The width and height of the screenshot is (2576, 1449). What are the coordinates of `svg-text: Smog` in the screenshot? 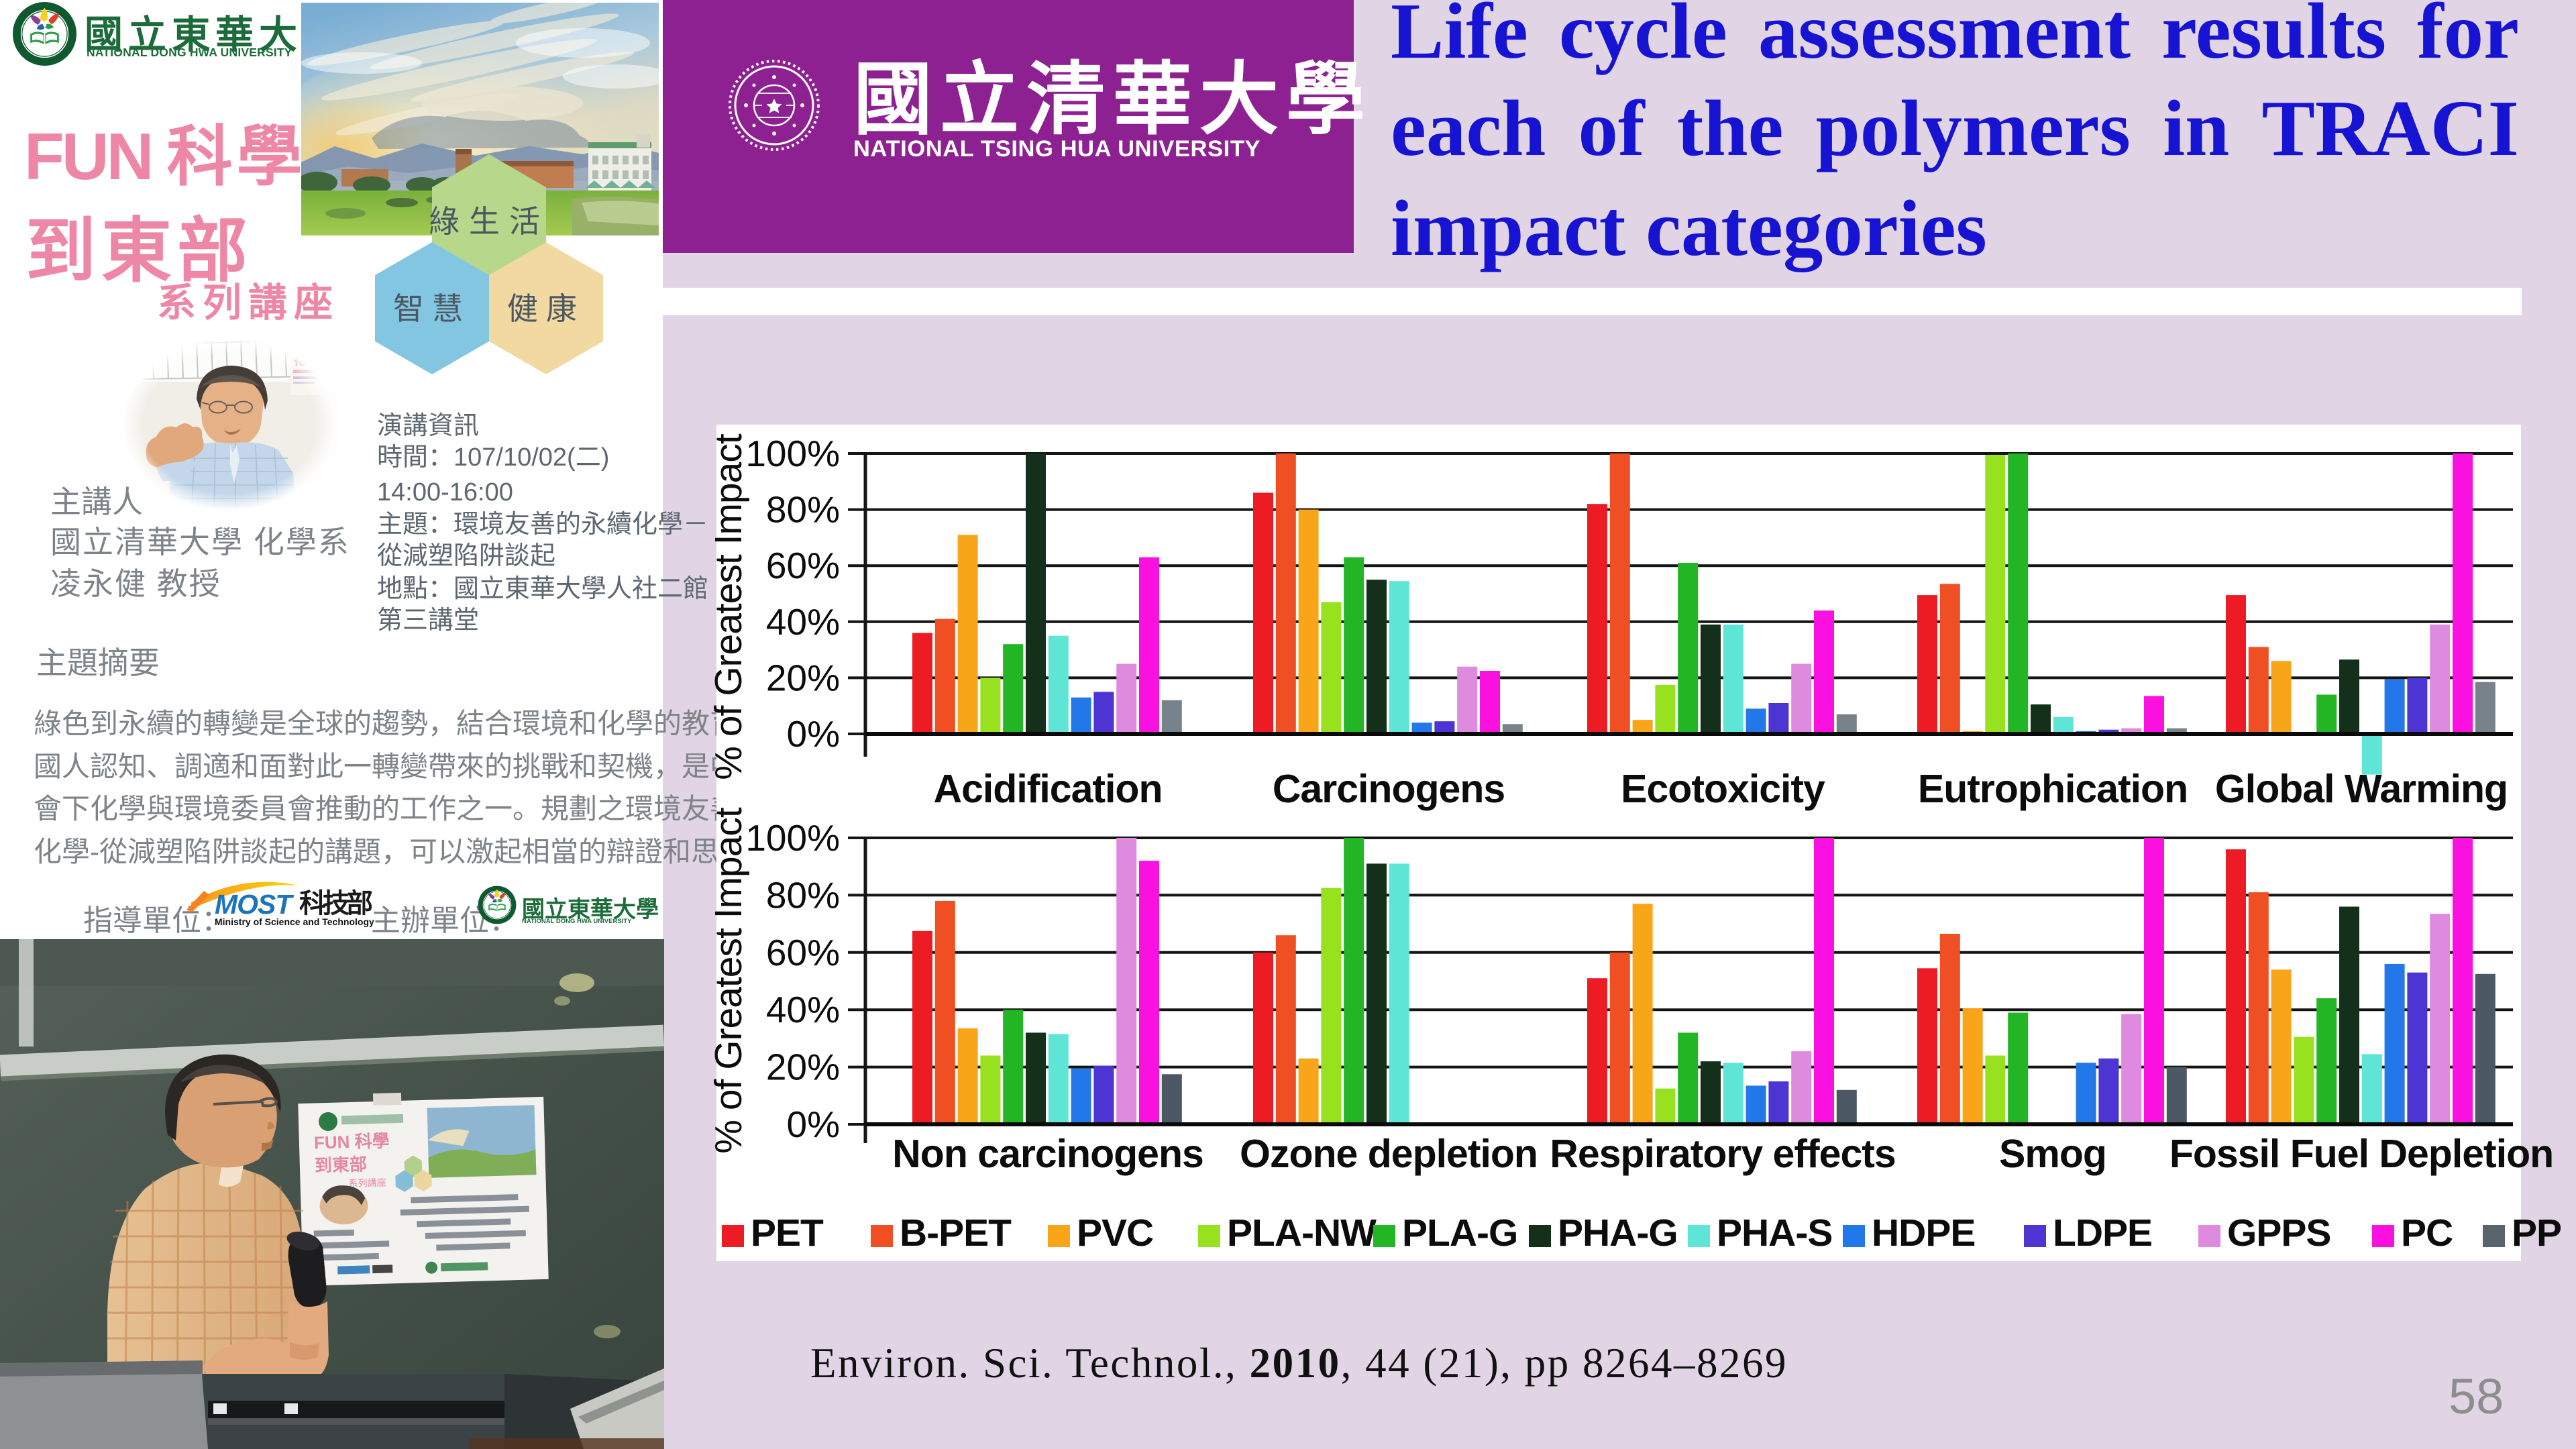 It's located at (2052, 1154).